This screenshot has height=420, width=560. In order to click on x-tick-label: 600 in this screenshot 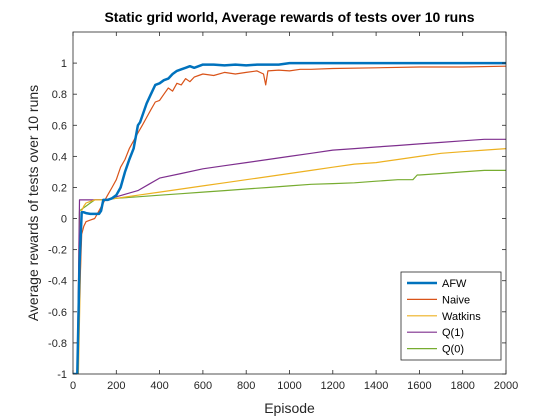, I will do `click(203, 386)`.